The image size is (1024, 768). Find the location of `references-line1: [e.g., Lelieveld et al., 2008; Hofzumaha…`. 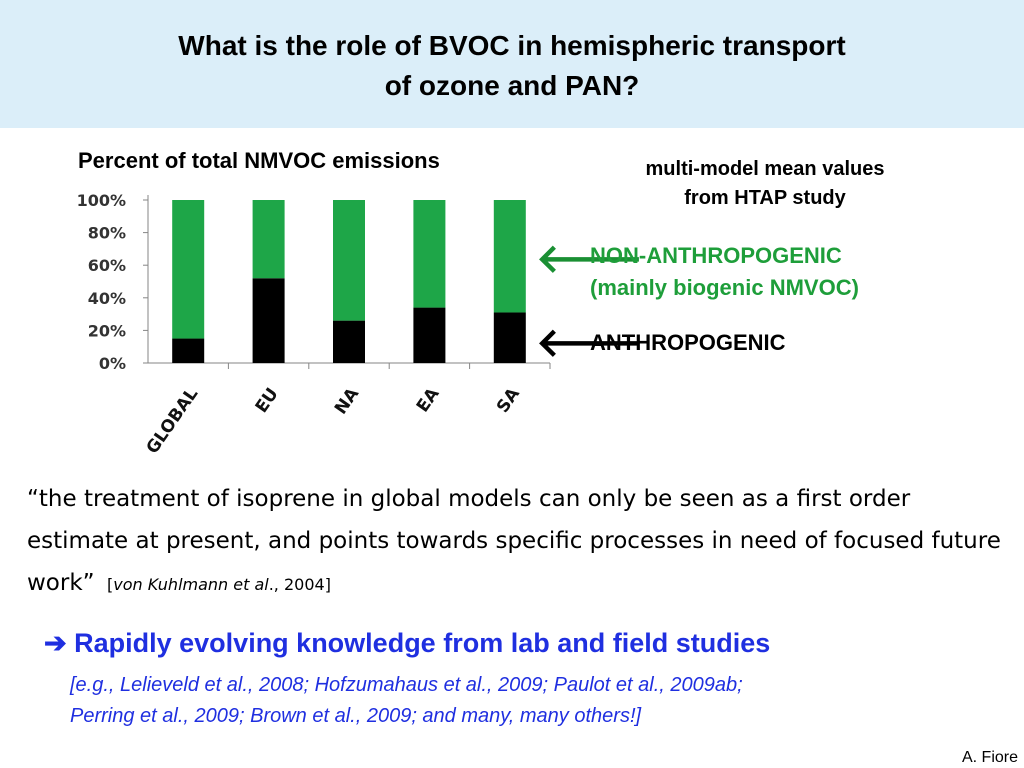

references-line1: [e.g., Lelieveld et al., 2008; Hofzumaha… is located at coordinates (406, 685).